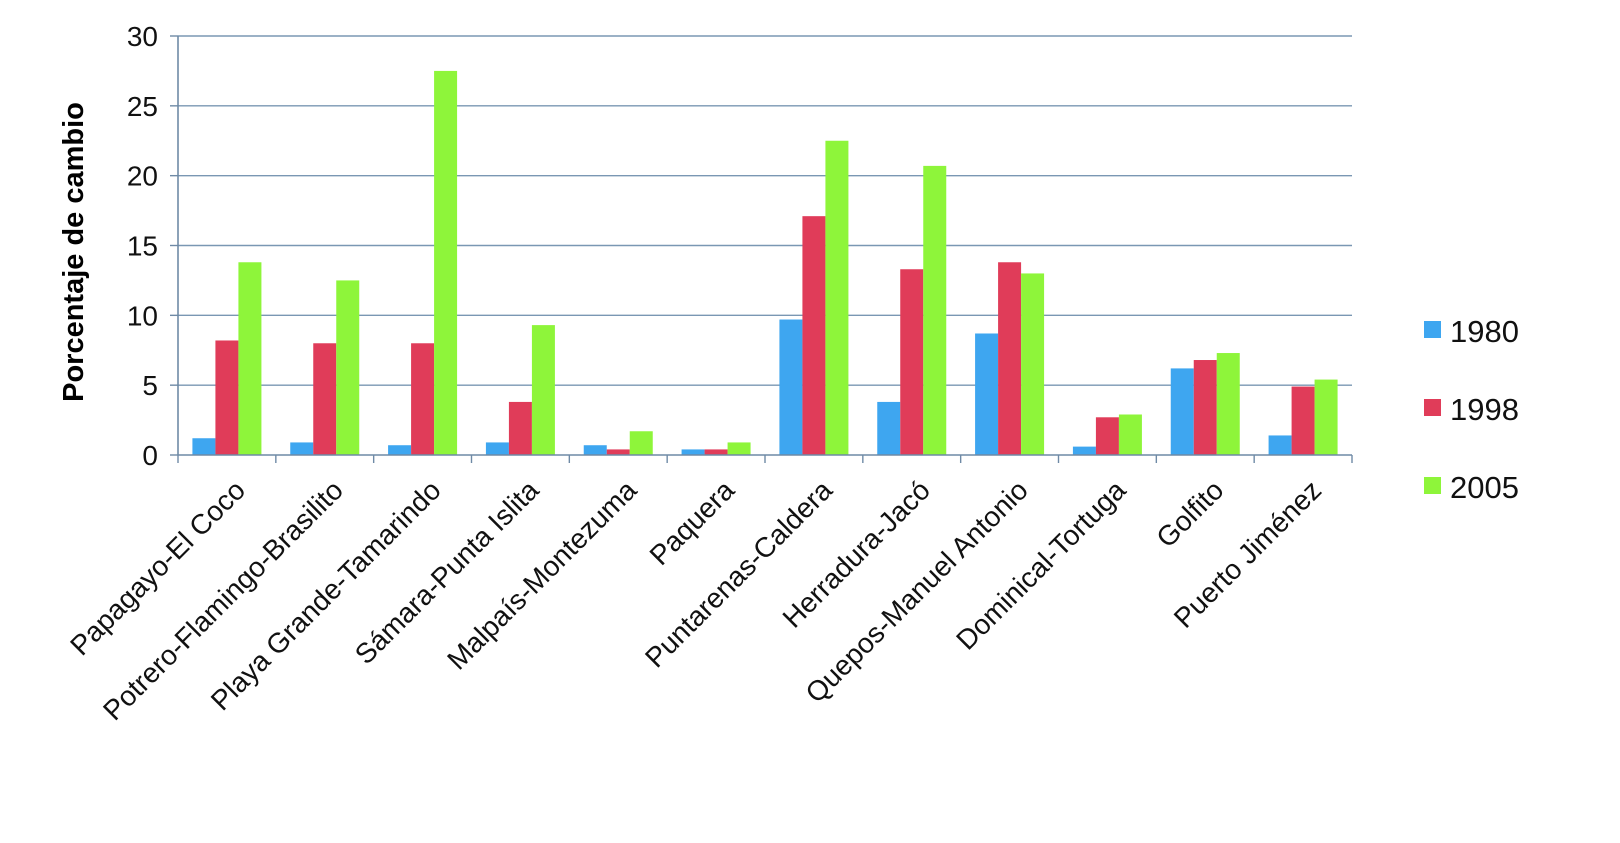 Image resolution: width=1620 pixels, height=843 pixels. What do you see at coordinates (74, 252) in the screenshot?
I see `y-axis-label: Porcentaje de cambio` at bounding box center [74, 252].